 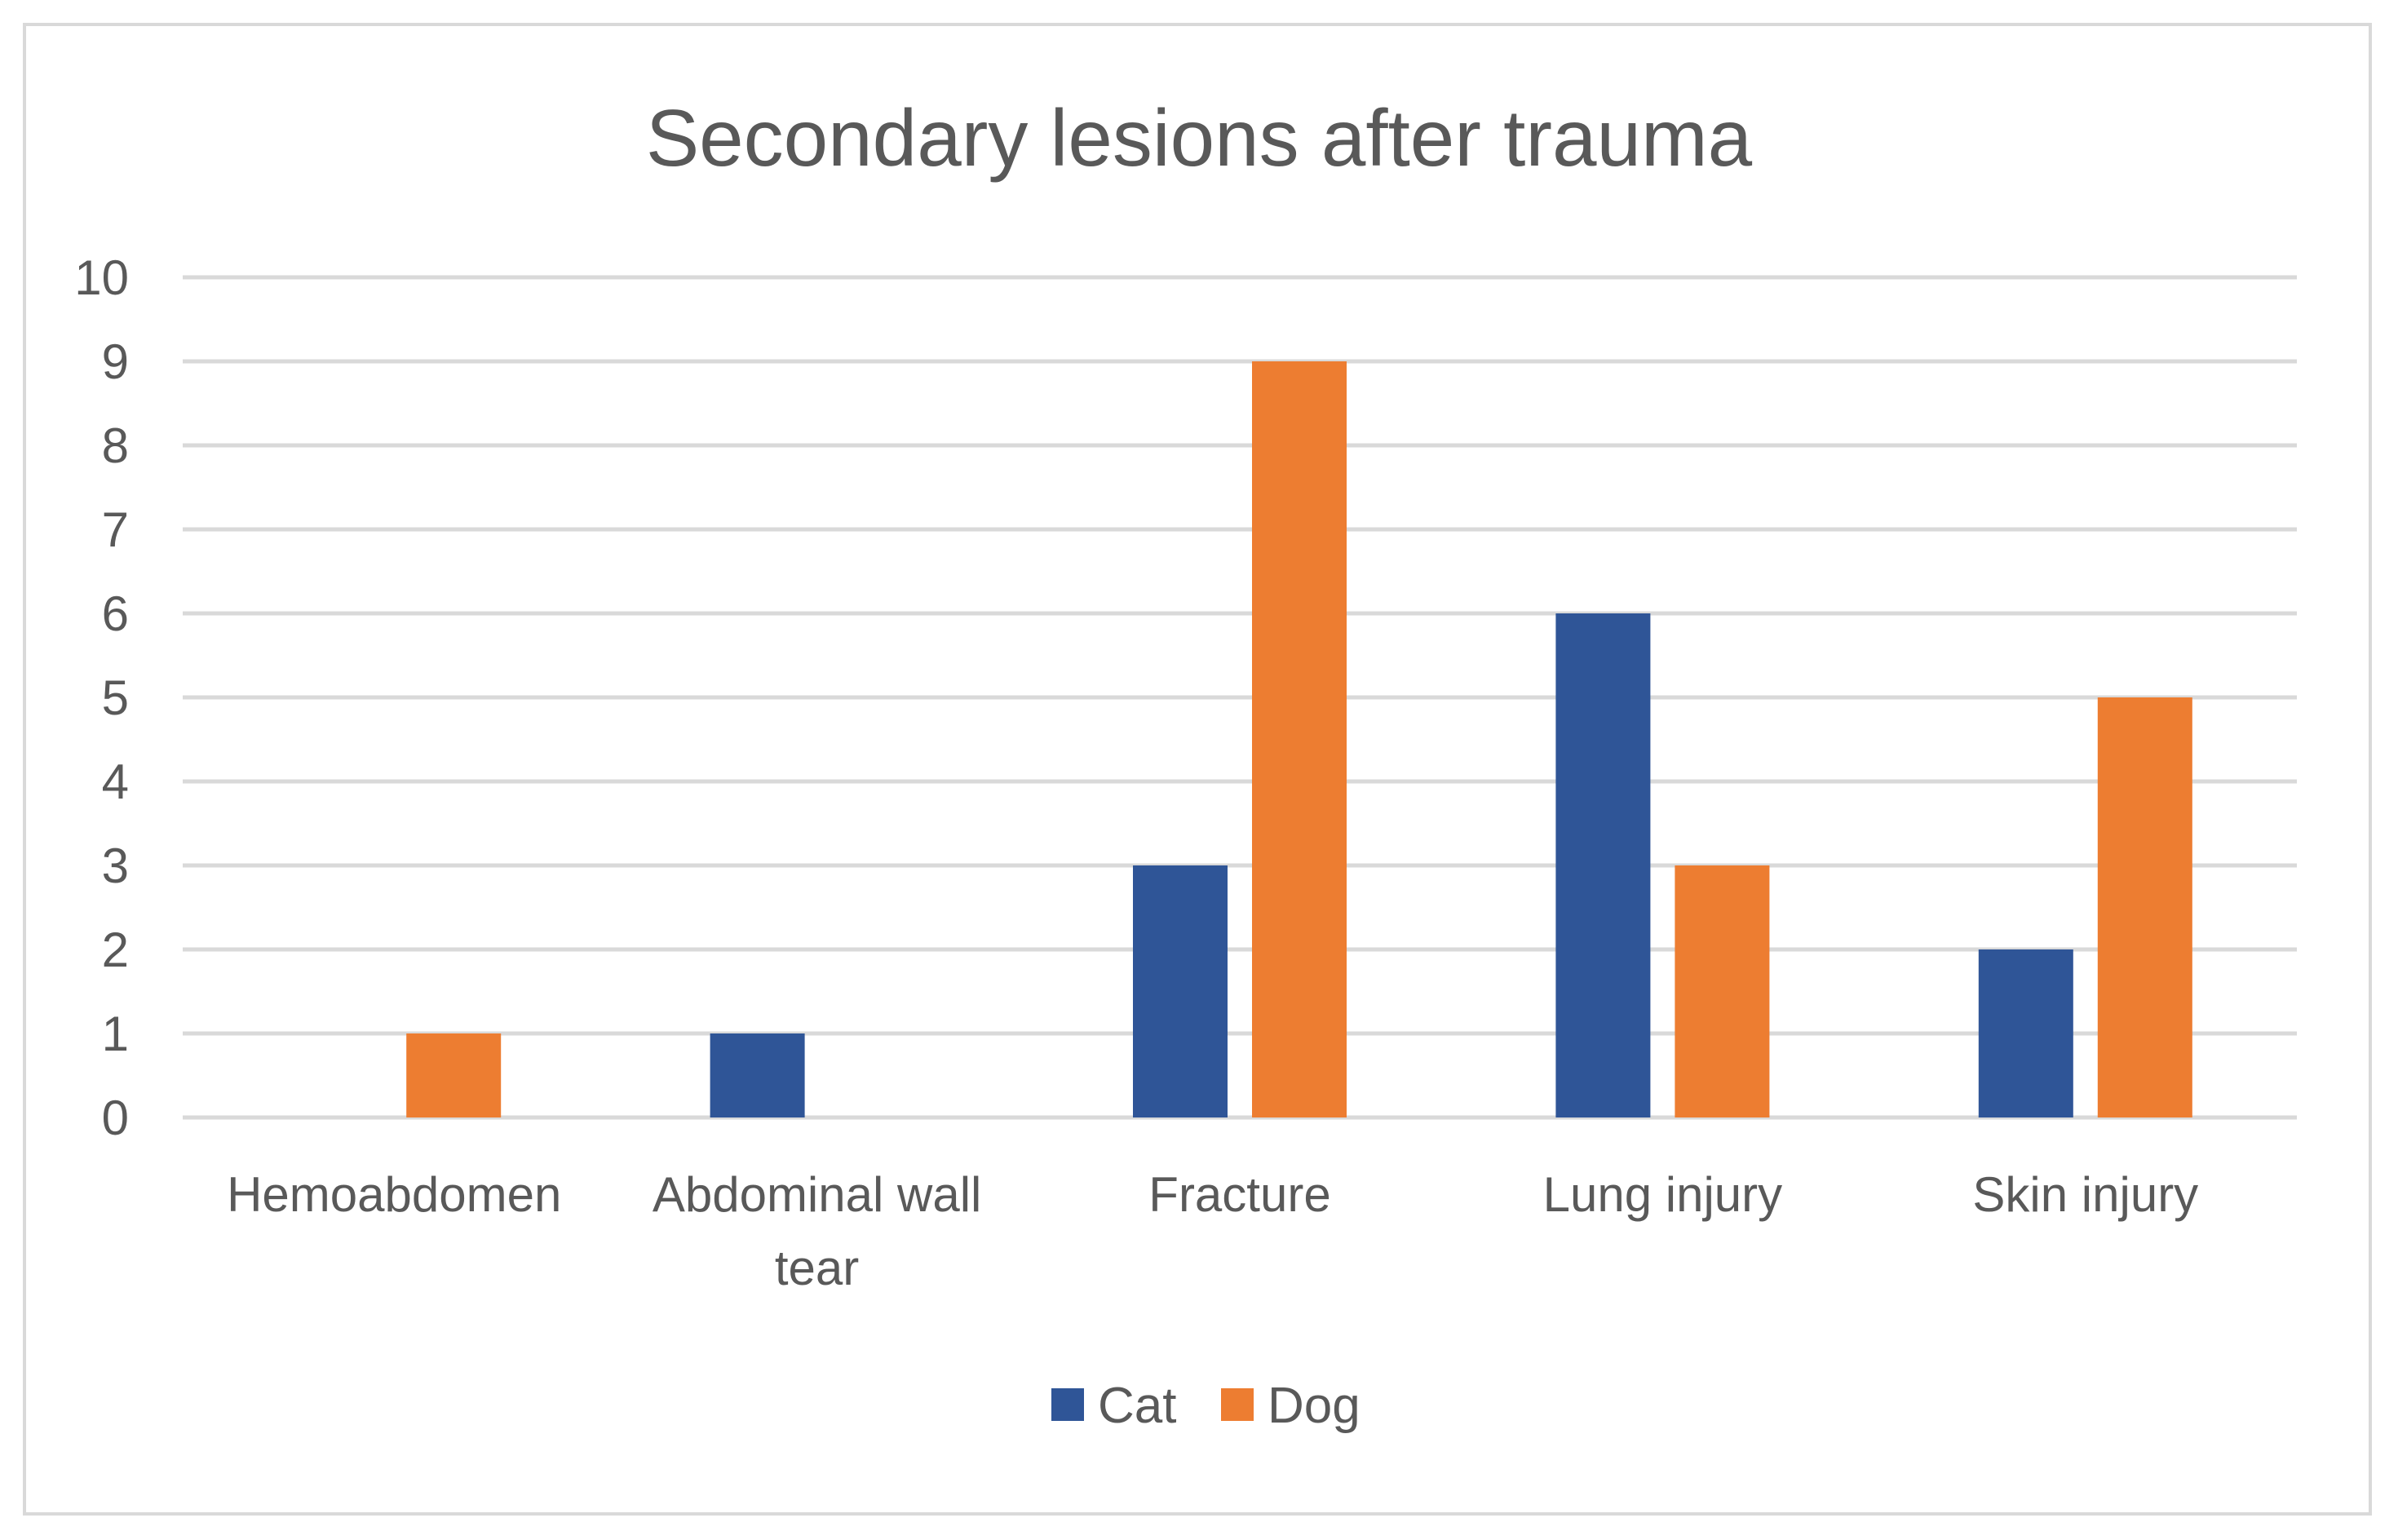 I want to click on y-tick-label: 4, so click(x=115, y=782).